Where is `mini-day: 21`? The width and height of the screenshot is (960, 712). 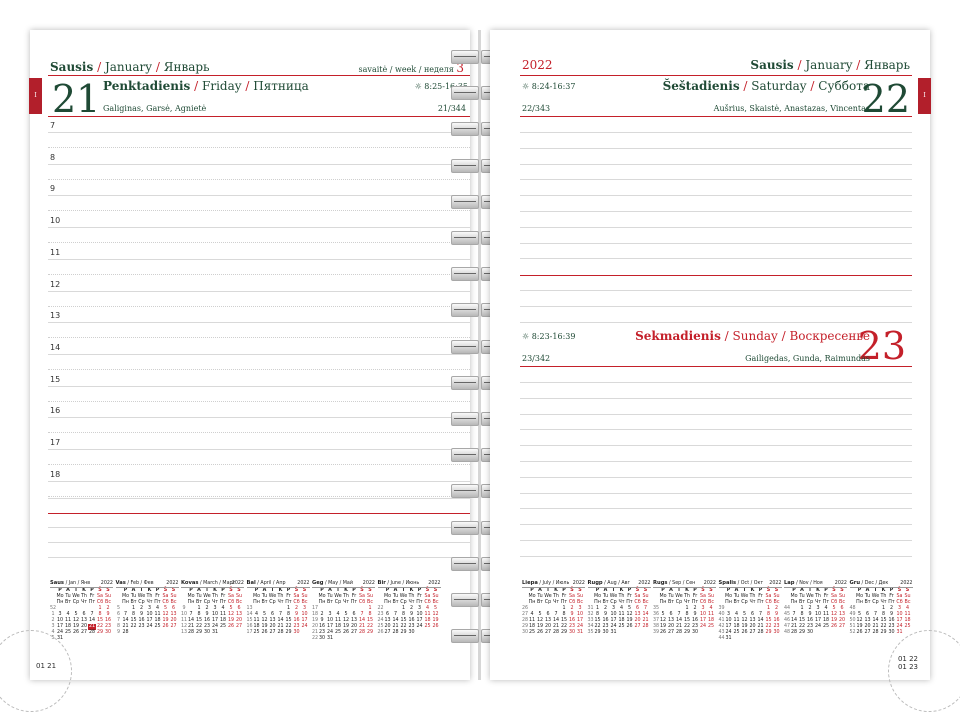
mini-day: 21 is located at coordinates (362, 626).